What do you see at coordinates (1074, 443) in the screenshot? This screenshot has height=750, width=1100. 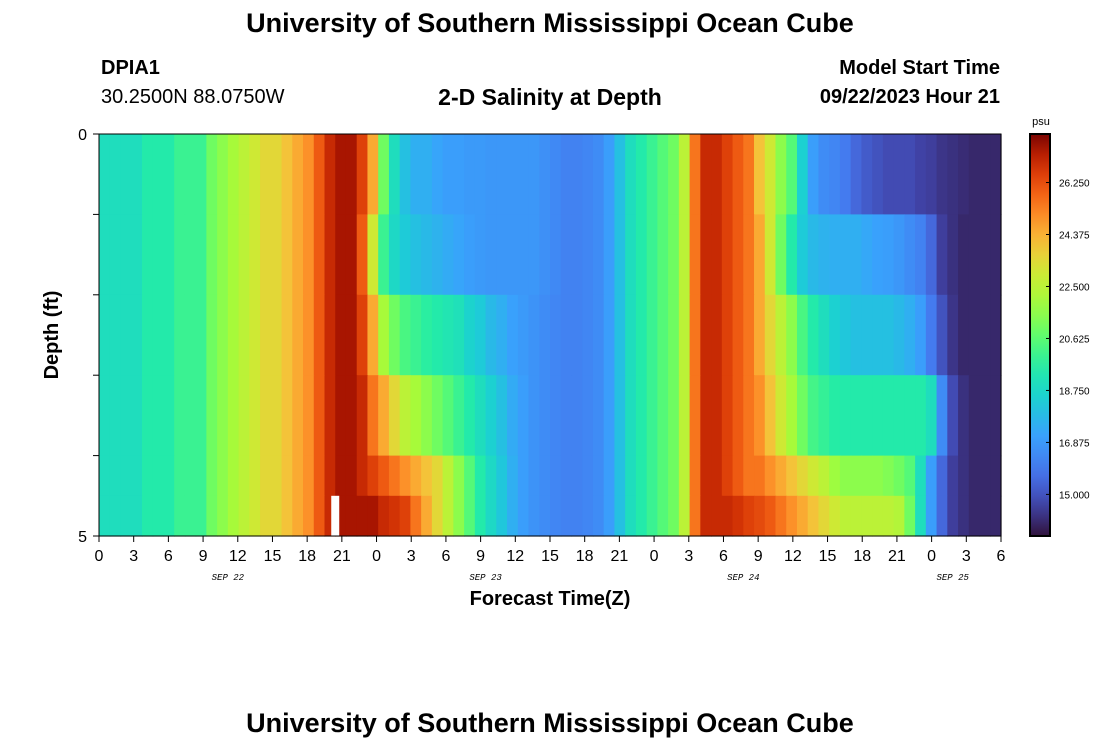 I see `colorbar-tick-label: 16.875` at bounding box center [1074, 443].